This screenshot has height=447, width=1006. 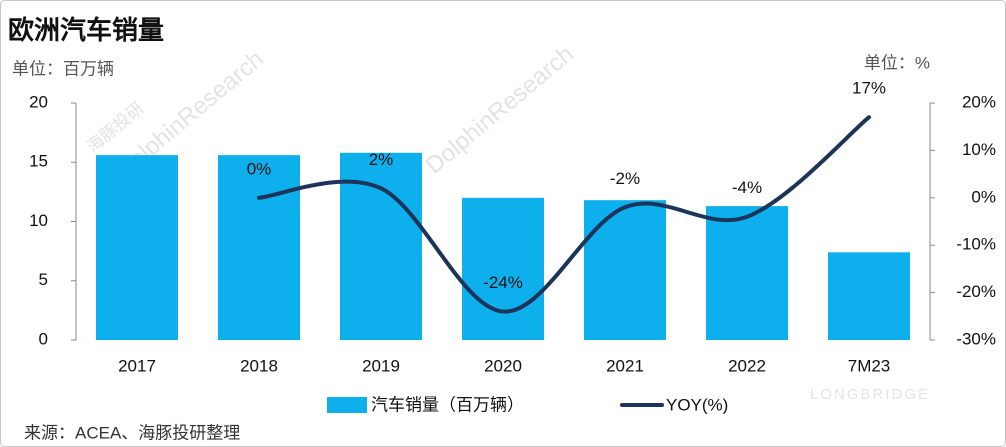 I want to click on data-label: 0%, so click(x=259, y=168).